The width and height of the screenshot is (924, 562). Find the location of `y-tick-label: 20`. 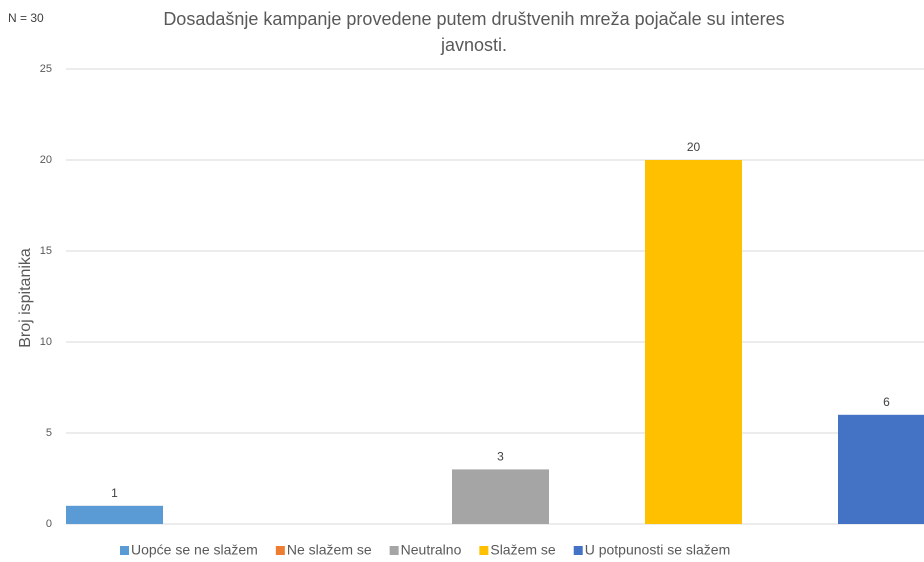

y-tick-label: 20 is located at coordinates (46, 160).